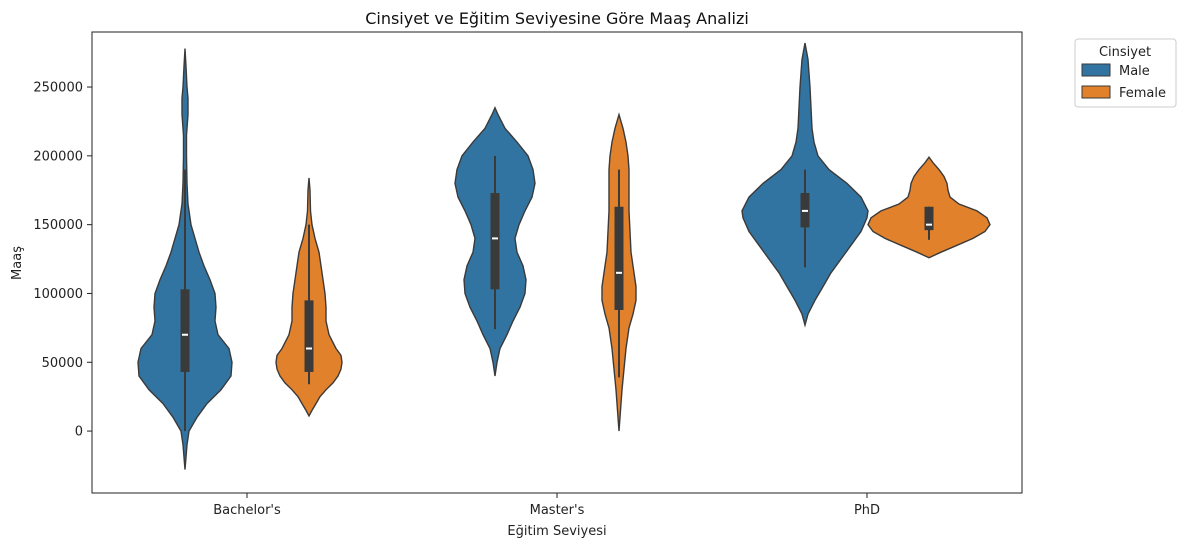 The height and width of the screenshot is (547, 1185). I want to click on legend-title: Cinsiyet, so click(1125, 52).